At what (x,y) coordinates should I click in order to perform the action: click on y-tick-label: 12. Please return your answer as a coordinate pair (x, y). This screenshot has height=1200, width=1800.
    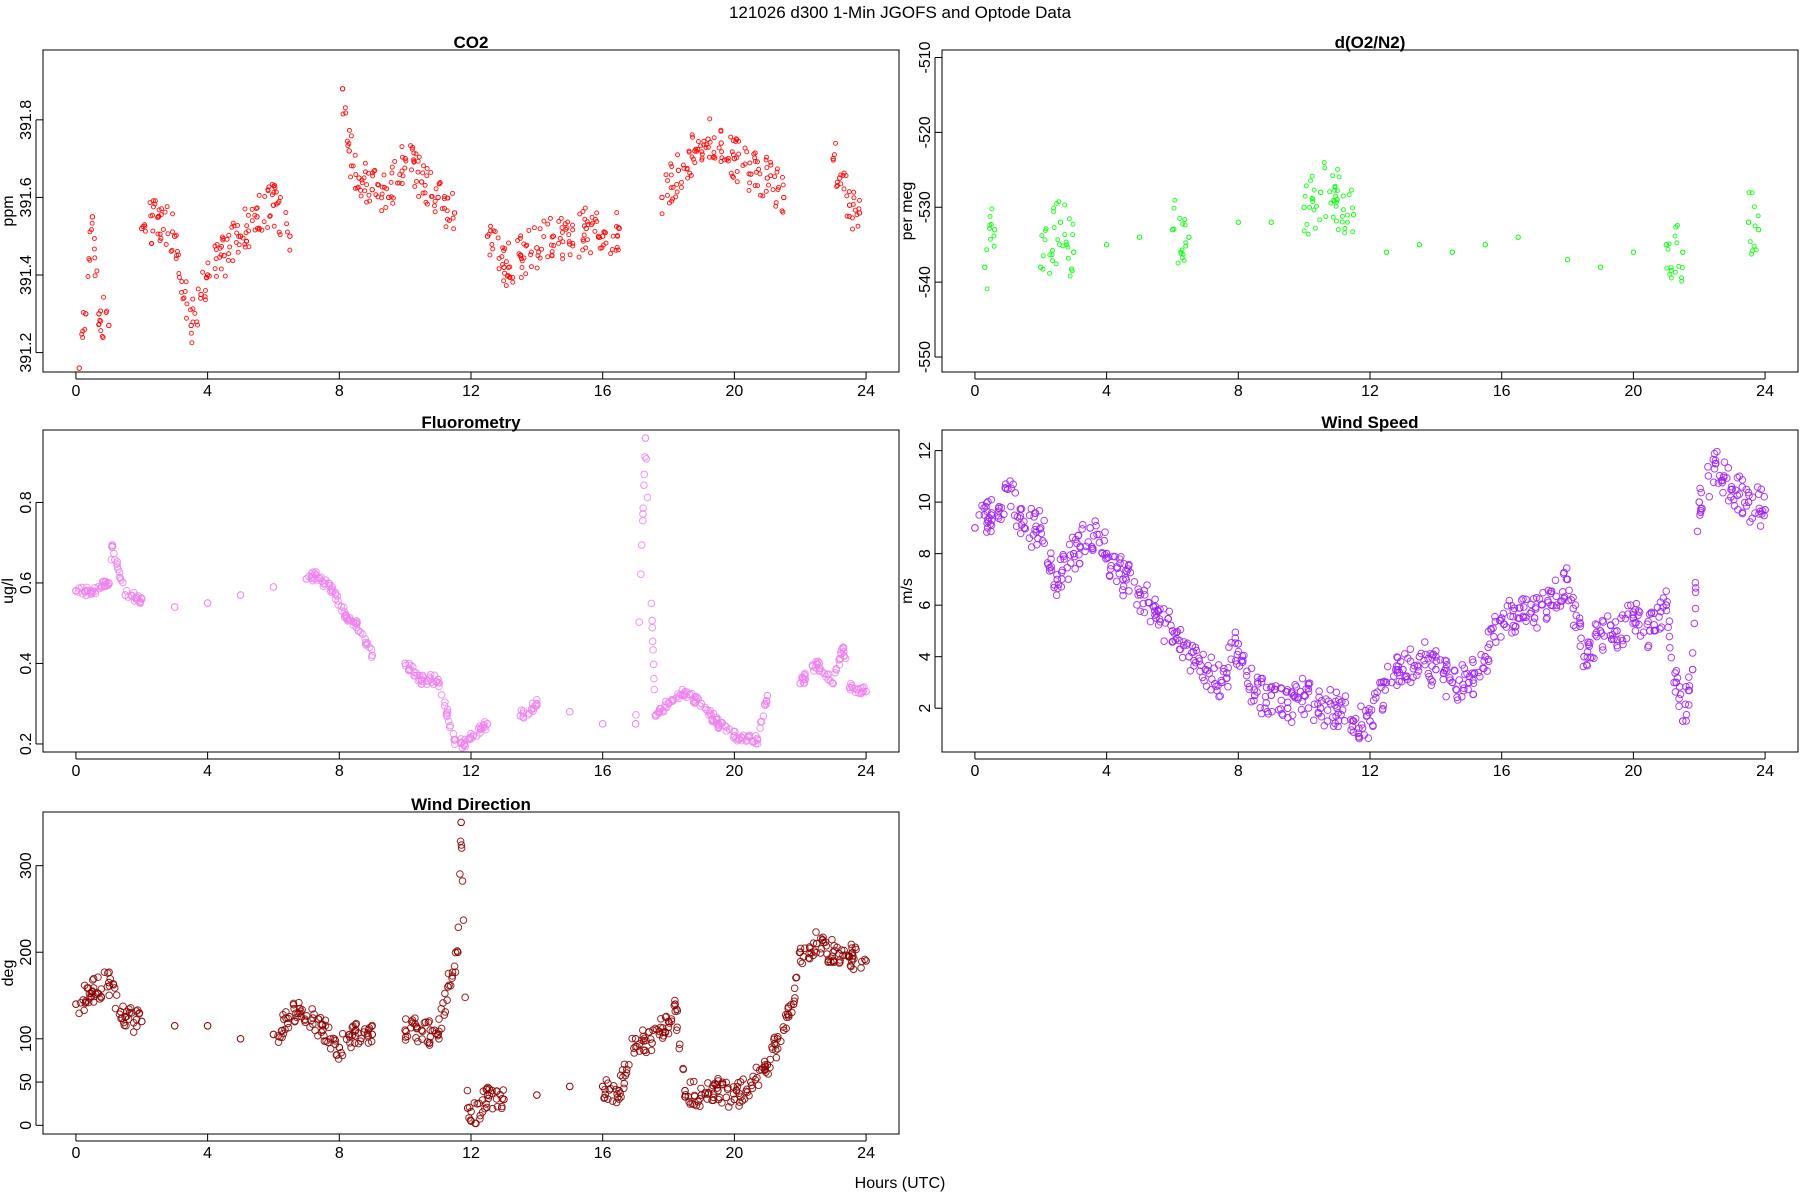
    Looking at the image, I should click on (925, 451).